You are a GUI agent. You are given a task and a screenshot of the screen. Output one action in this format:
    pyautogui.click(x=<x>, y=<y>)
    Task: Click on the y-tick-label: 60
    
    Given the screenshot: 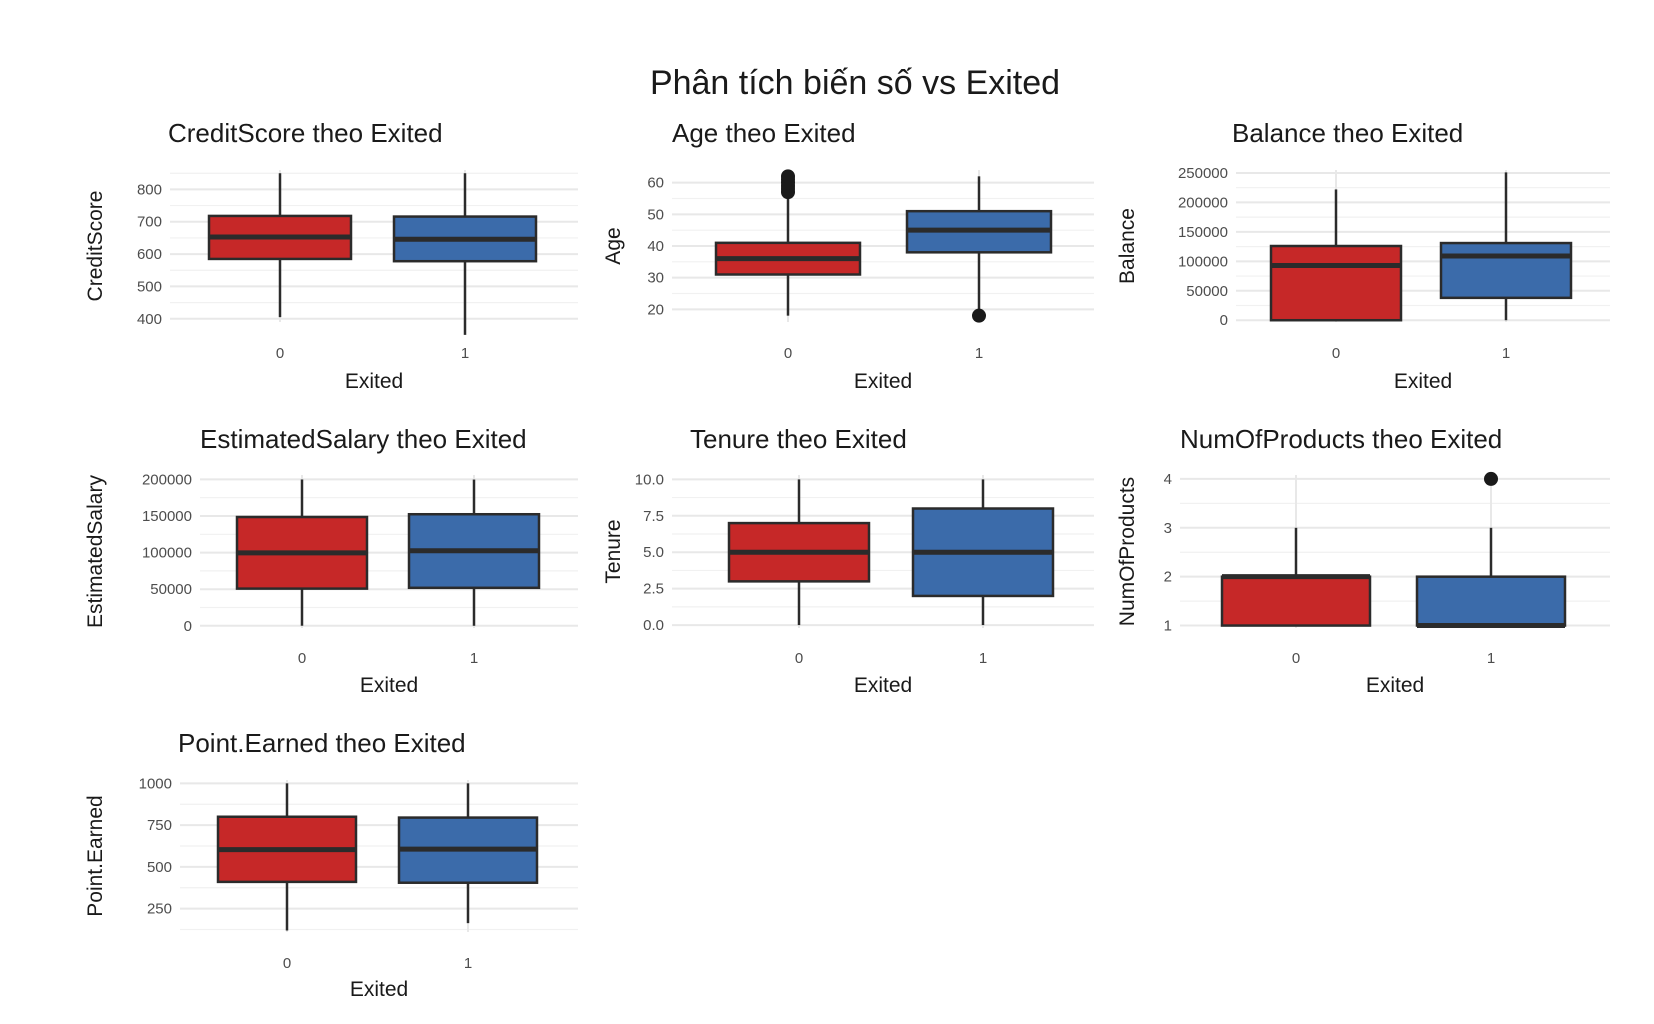 What is the action you would take?
    pyautogui.click(x=655, y=183)
    